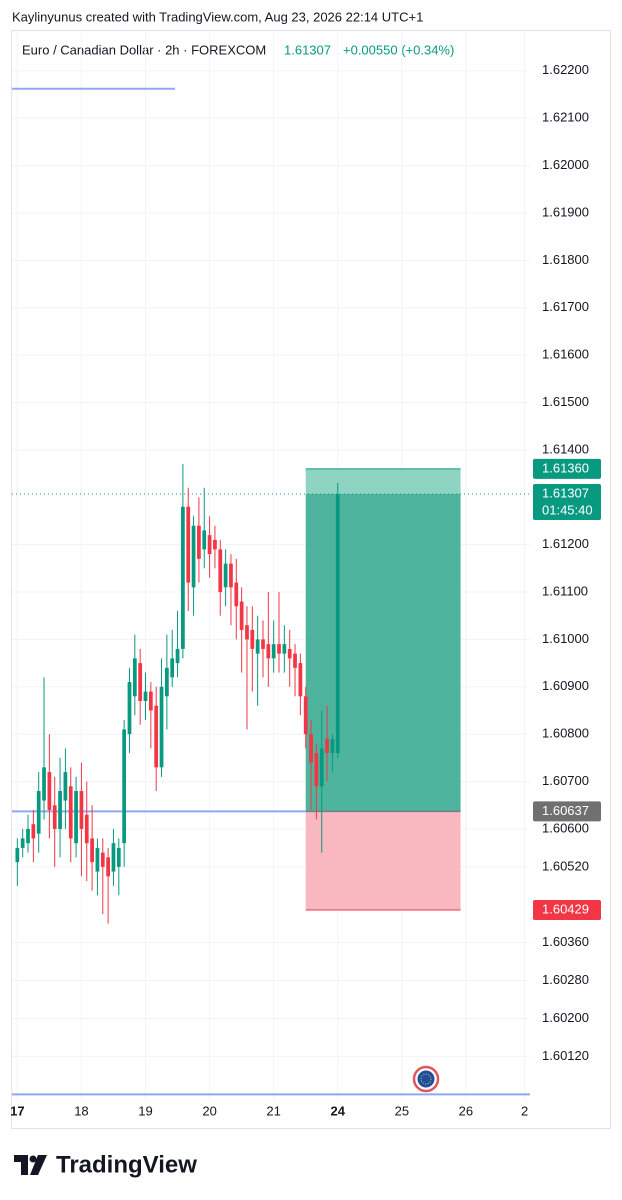 The height and width of the screenshot is (1200, 622). Describe the element at coordinates (565, 354) in the screenshot. I see `y-tick-label: 1.61600` at that location.